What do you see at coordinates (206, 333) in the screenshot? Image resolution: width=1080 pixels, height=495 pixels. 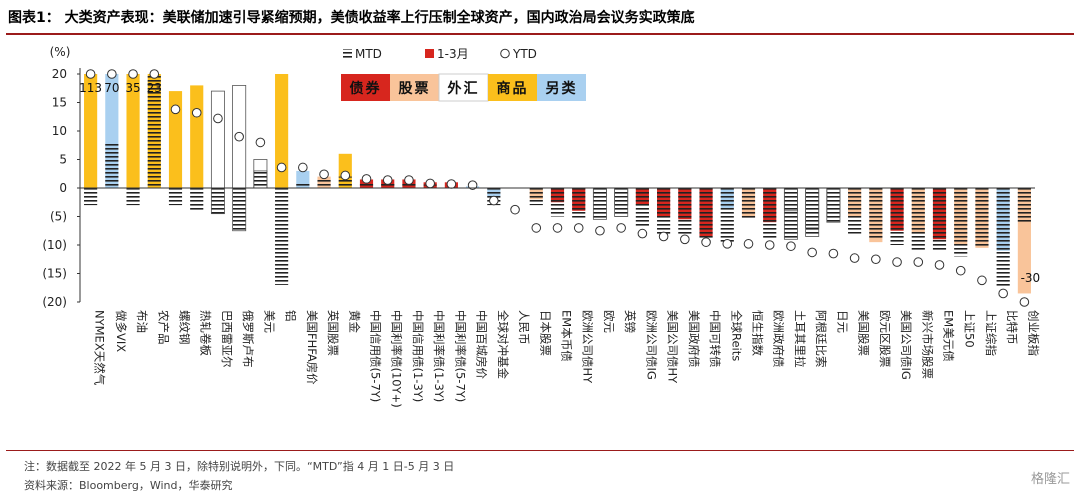 I see `x-tick-label-5: 热轧卷板` at bounding box center [206, 333].